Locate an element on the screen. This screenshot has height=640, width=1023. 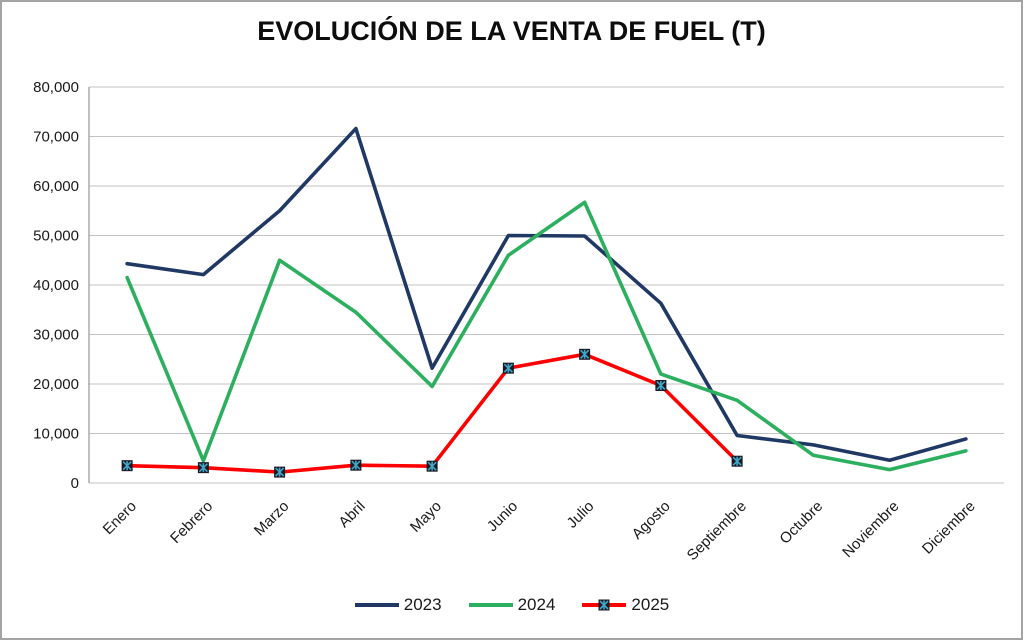
x-tick-label: Septiembre is located at coordinates (717, 531).